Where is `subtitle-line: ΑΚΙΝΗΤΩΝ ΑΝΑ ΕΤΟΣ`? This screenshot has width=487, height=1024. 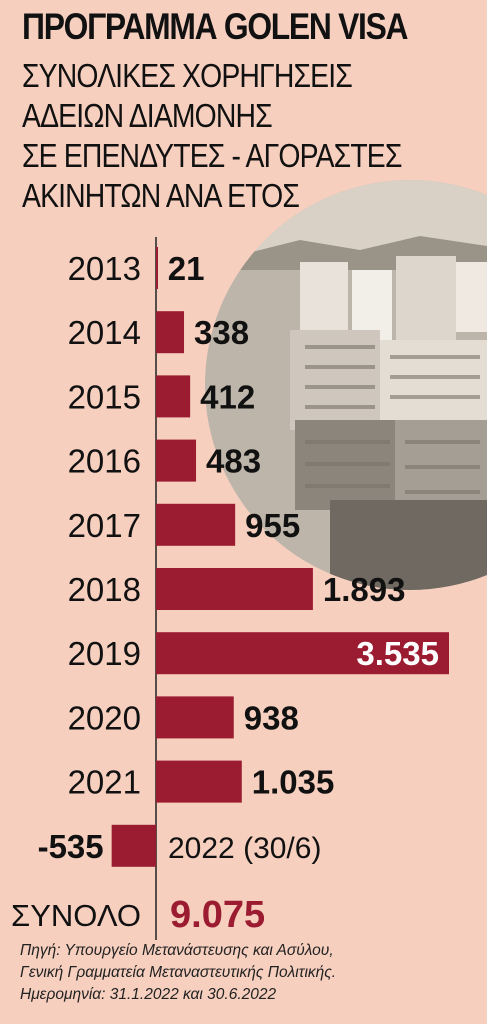
subtitle-line: ΑΚΙΝΗΤΩΝ ΑΝΑ ΕΤΟΣ is located at coordinates (161, 195).